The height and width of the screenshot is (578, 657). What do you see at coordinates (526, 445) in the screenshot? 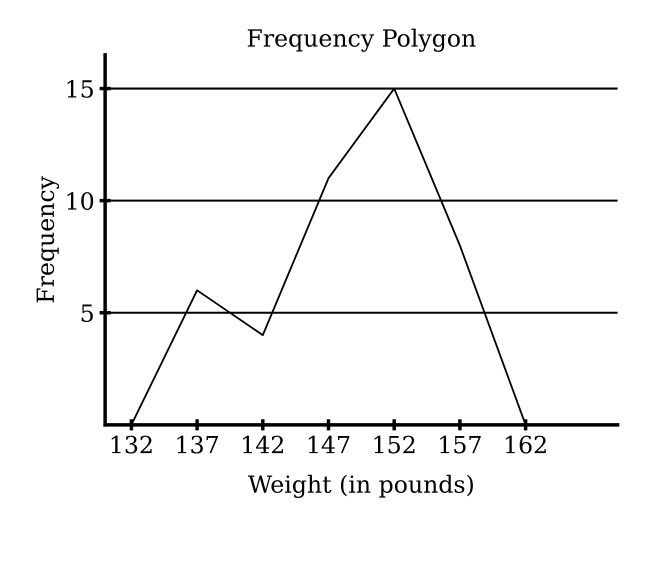
I see `x-tick-label: 162` at bounding box center [526, 445].